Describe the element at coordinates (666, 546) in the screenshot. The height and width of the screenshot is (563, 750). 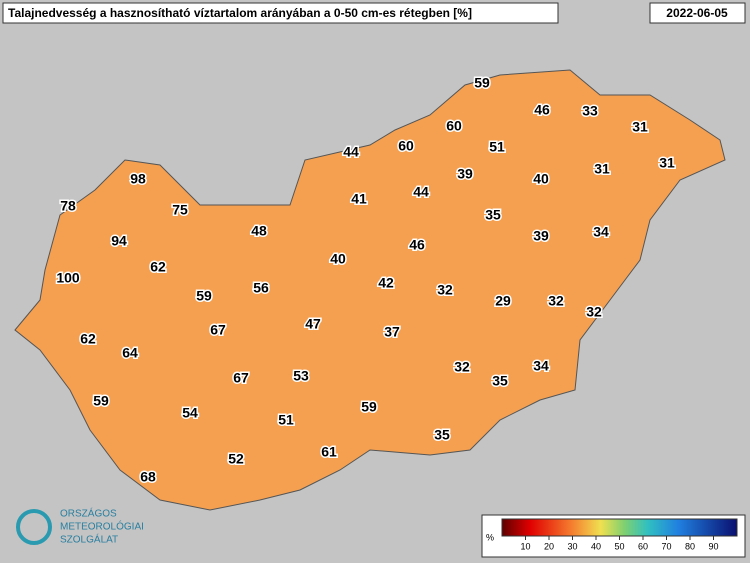
I see `legend-tick-label: 70` at that location.